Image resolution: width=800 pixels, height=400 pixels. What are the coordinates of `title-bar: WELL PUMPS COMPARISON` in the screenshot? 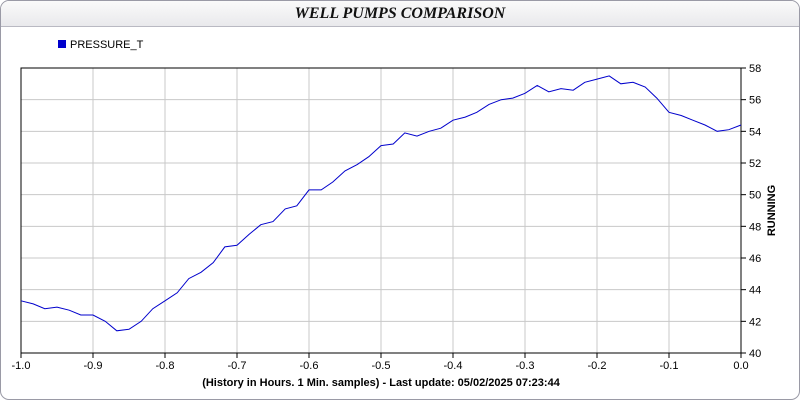 It's located at (400, 14).